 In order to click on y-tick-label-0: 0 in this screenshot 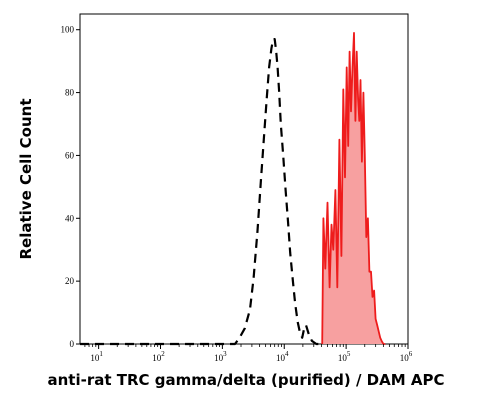, I will do `click(72, 344)`.